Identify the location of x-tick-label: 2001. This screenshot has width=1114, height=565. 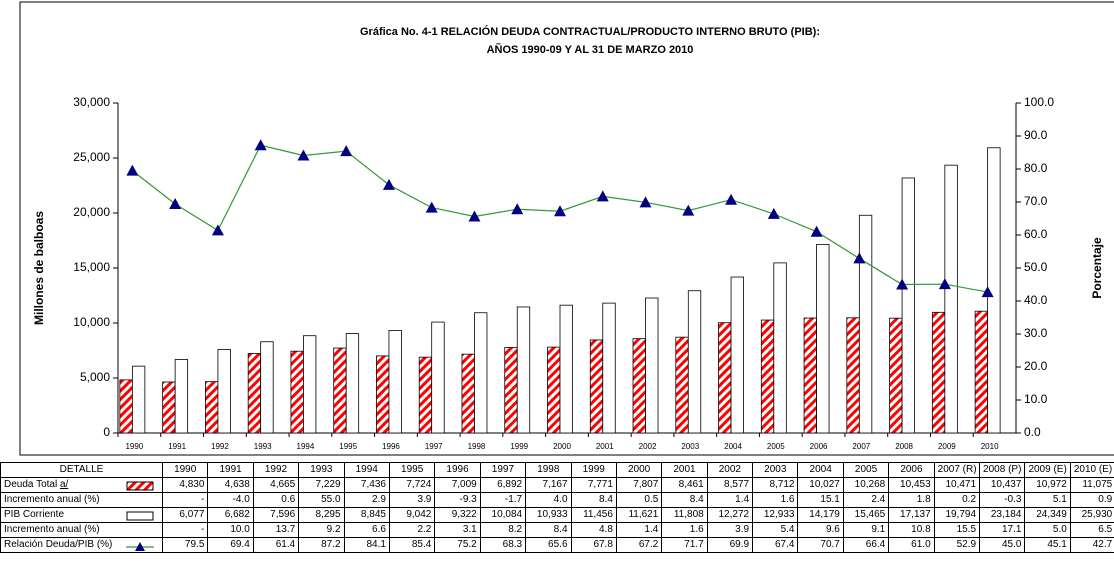
(605, 446).